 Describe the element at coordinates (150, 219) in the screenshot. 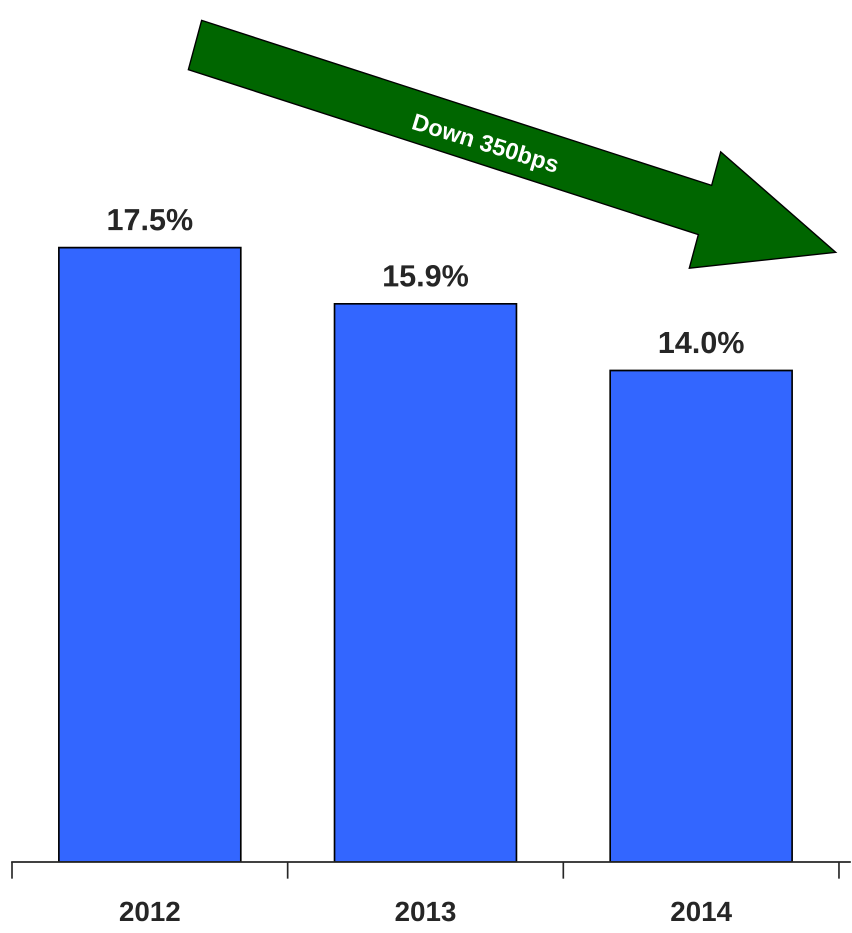

I see `data-label: 17.5%` at that location.